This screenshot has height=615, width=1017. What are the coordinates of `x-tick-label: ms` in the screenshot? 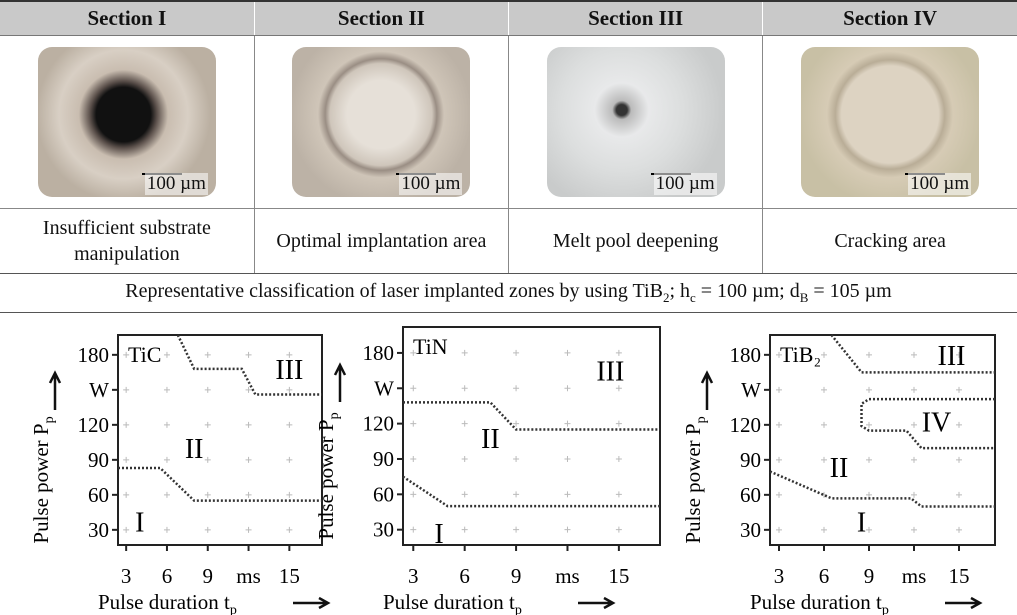 It's located at (914, 576).